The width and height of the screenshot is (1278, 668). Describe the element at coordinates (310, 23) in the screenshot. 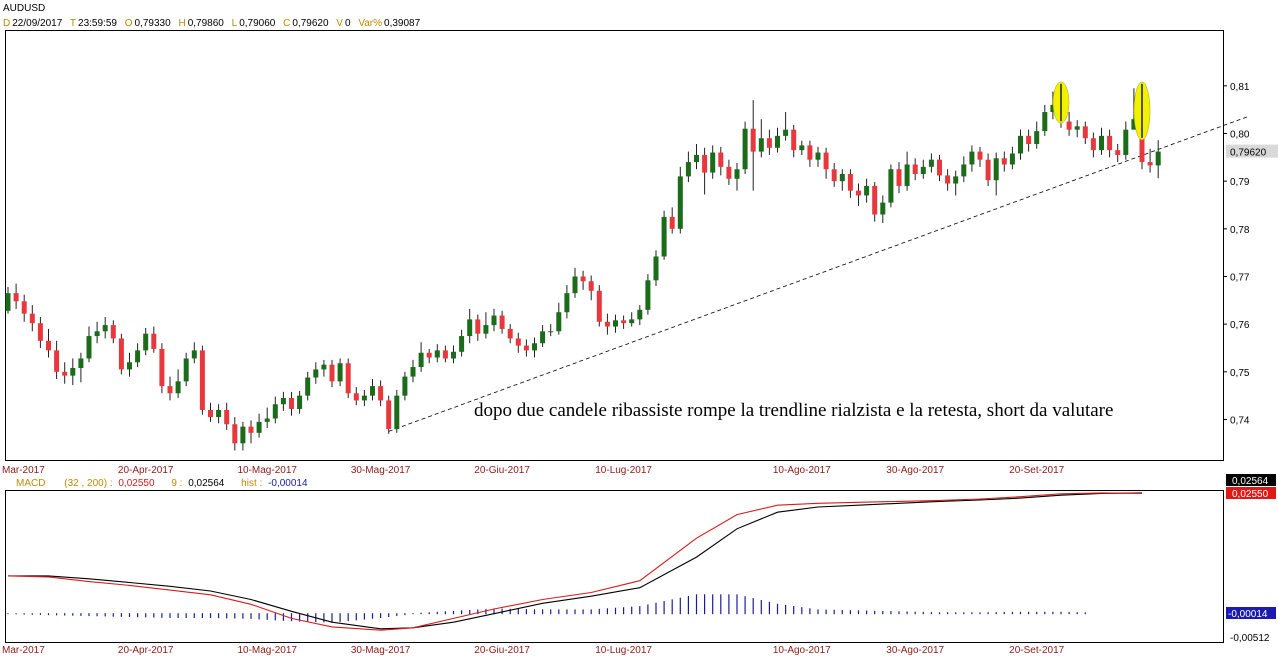

I see `close-value: 0,79620` at that location.